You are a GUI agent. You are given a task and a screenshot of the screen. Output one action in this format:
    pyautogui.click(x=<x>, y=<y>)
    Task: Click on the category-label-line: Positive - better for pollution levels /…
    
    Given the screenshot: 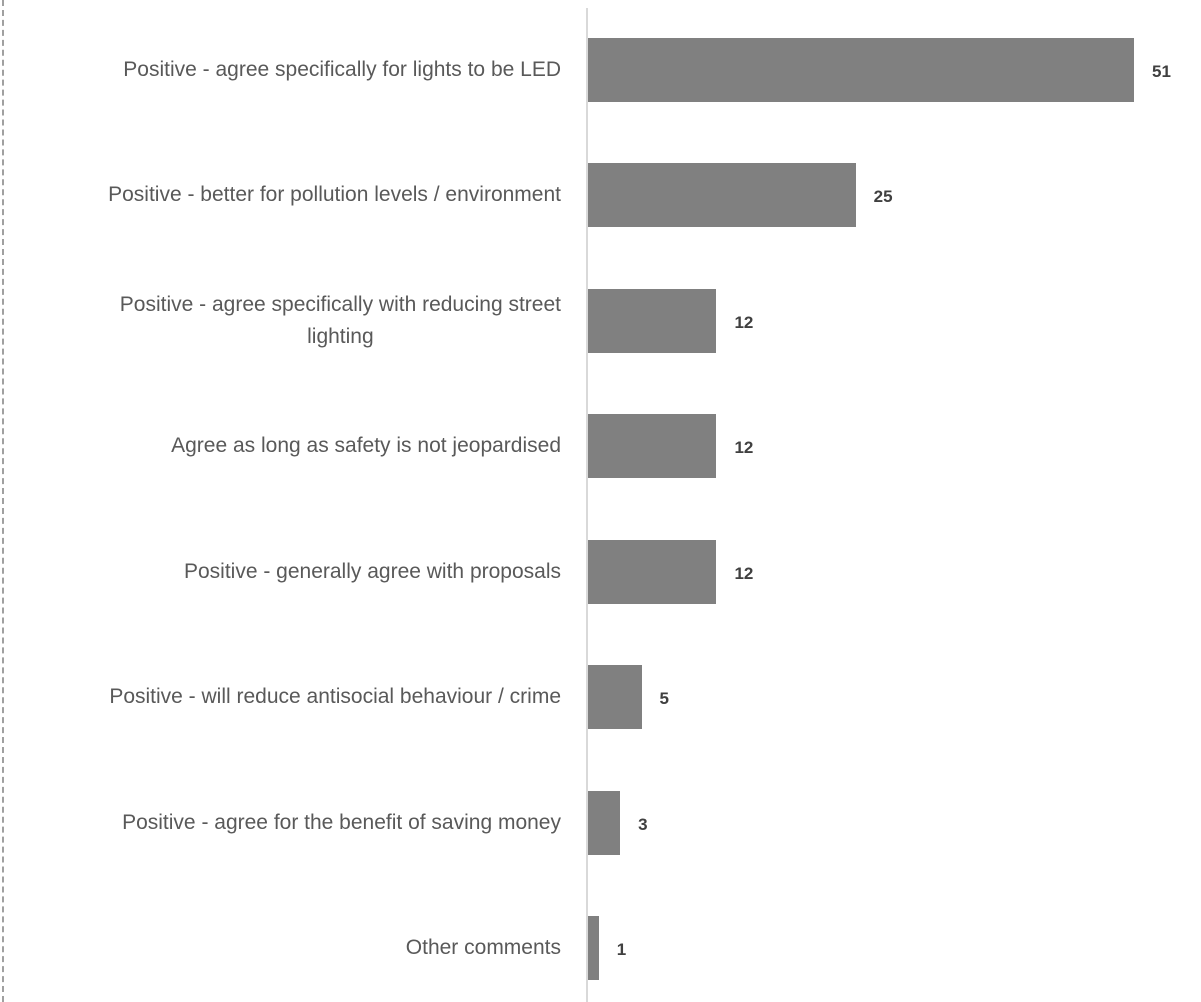 What is the action you would take?
    pyautogui.click(x=334, y=194)
    